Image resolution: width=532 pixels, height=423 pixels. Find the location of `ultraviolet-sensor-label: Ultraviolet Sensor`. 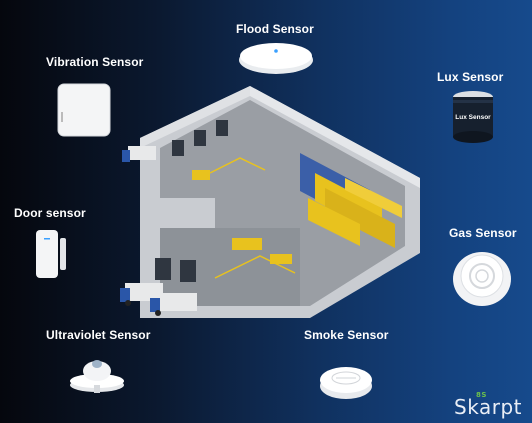

ultraviolet-sensor-label: Ultraviolet Sensor is located at coordinates (98, 335).